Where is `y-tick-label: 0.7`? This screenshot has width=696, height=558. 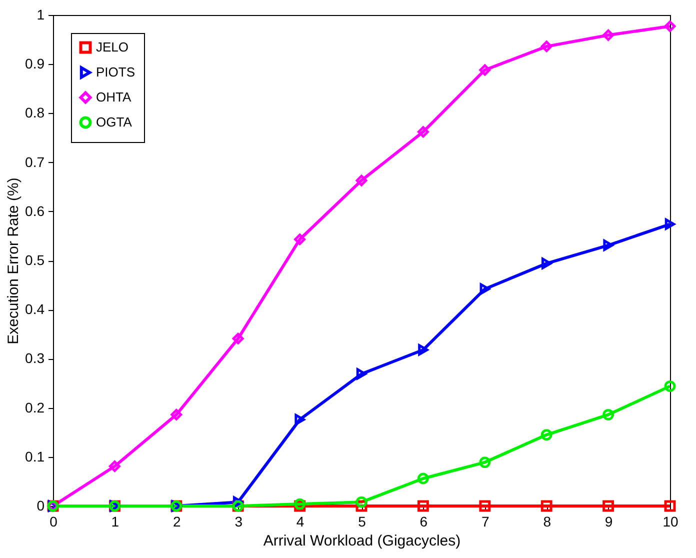 y-tick-label: 0.7 is located at coordinates (35, 162).